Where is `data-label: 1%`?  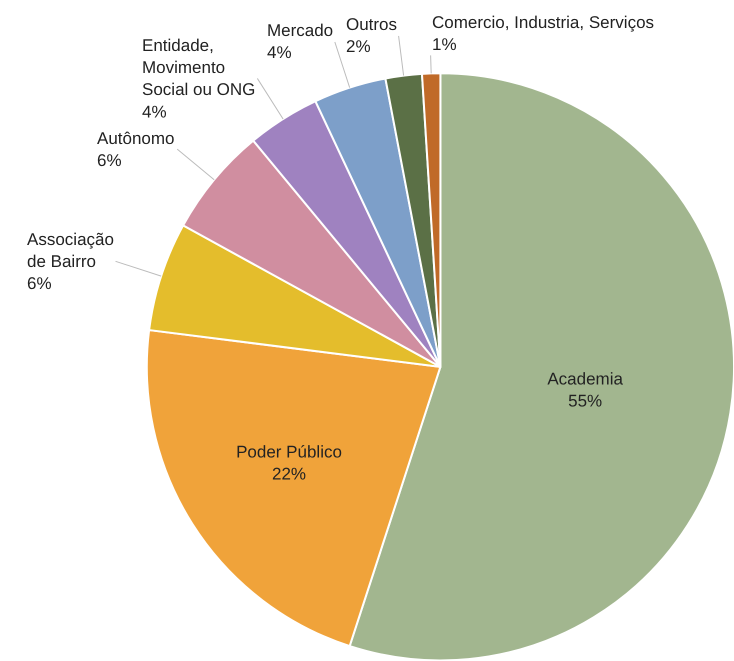
data-label: 1% is located at coordinates (444, 44).